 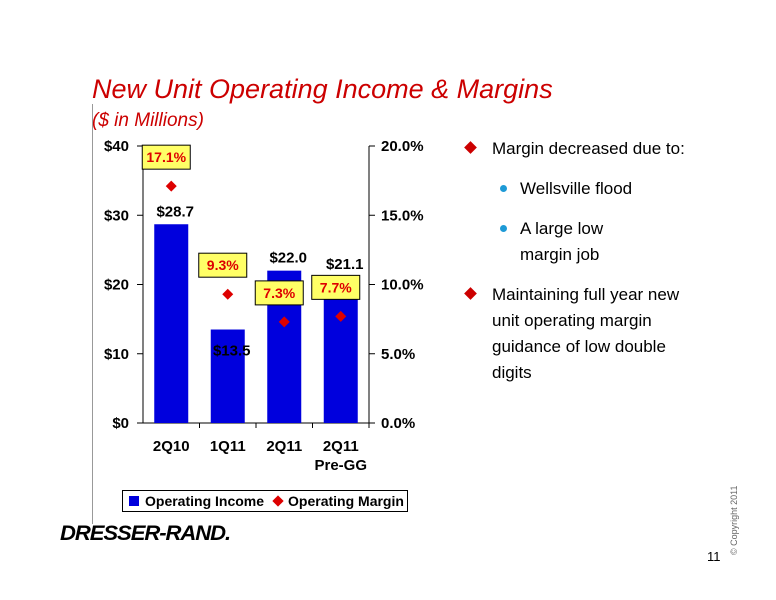 What do you see at coordinates (288, 258) in the screenshot?
I see `income-value-label: $22.0` at bounding box center [288, 258].